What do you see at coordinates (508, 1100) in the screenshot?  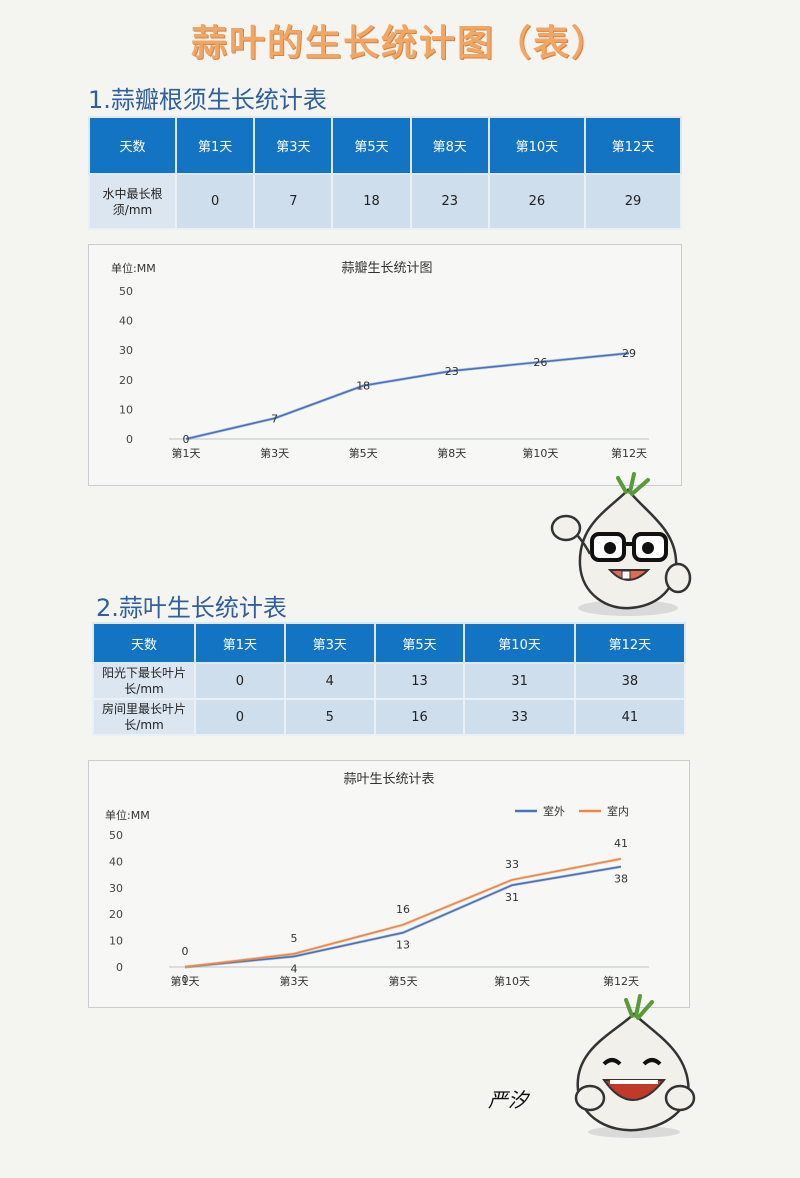 I see `author-signature: 严汐` at bounding box center [508, 1100].